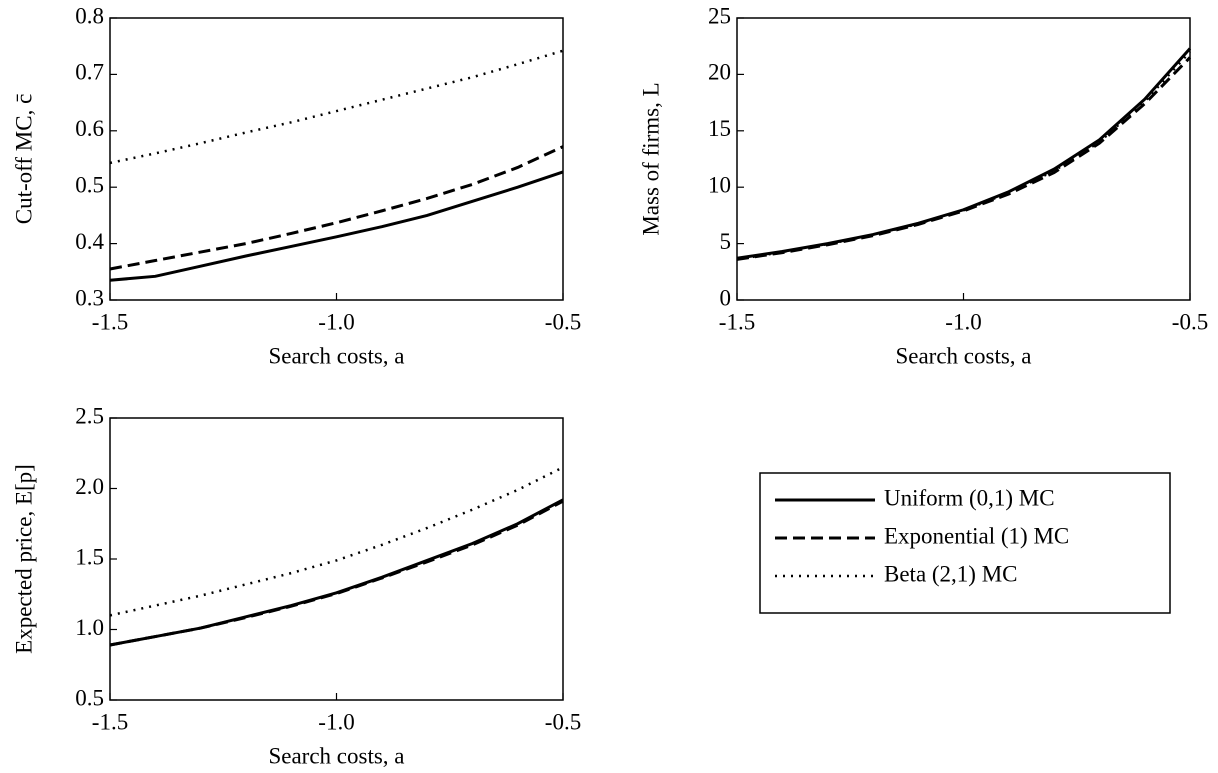 The height and width of the screenshot is (773, 1218). What do you see at coordinates (719, 72) in the screenshot?
I see `y-tick-label: 20` at bounding box center [719, 72].